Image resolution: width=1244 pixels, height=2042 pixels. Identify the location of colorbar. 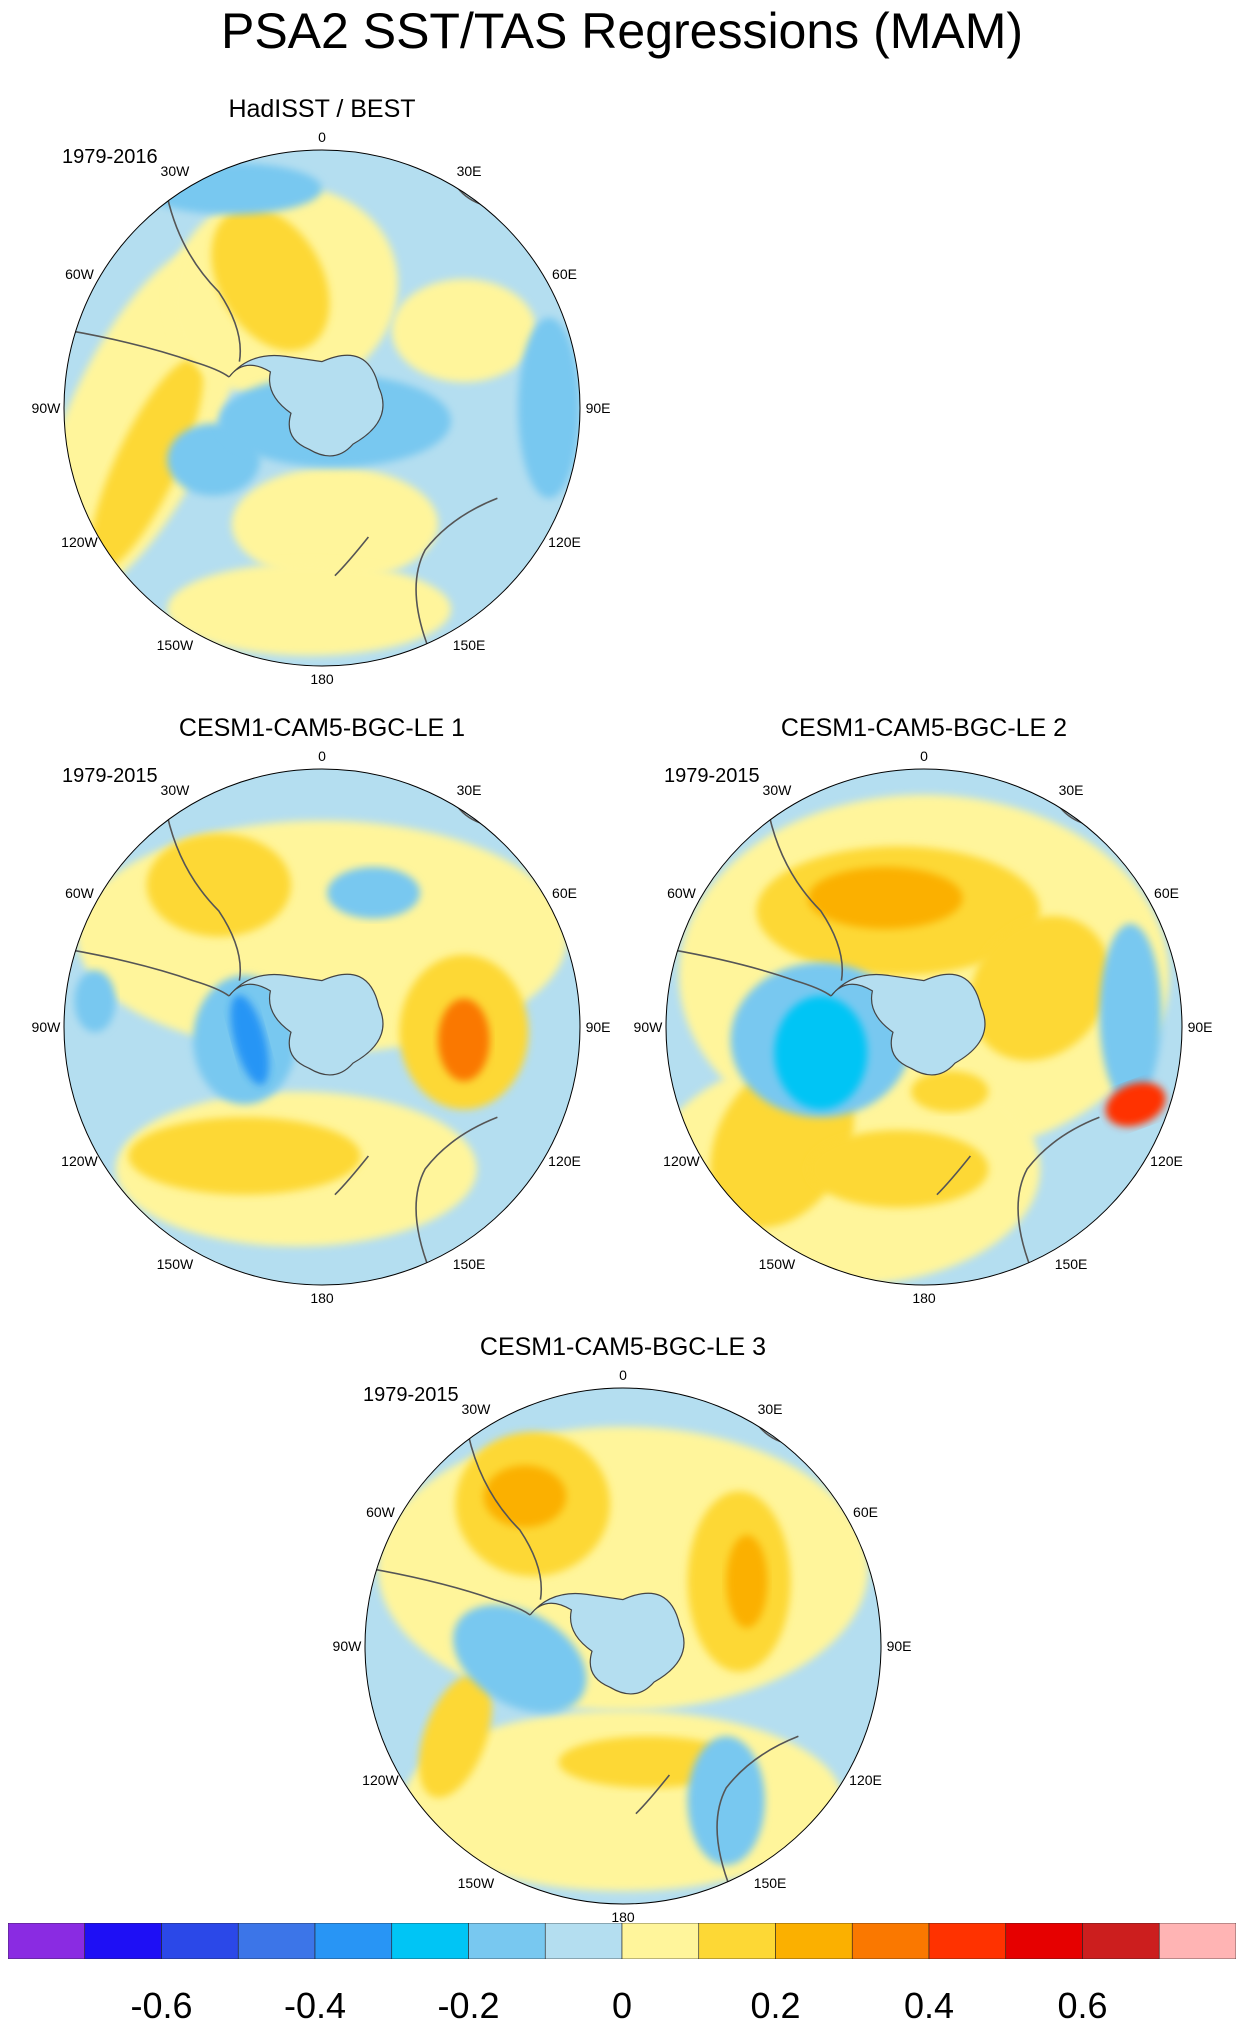
(622, 1941).